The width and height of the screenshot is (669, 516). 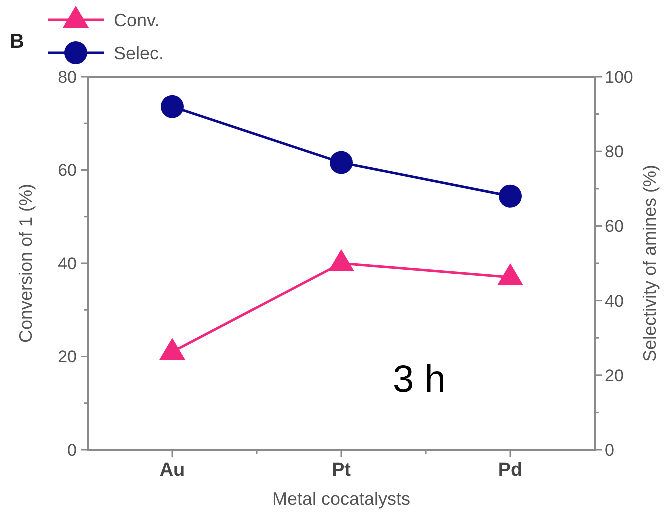 What do you see at coordinates (341, 499) in the screenshot?
I see `x-axis-title: Metal cocatalysts` at bounding box center [341, 499].